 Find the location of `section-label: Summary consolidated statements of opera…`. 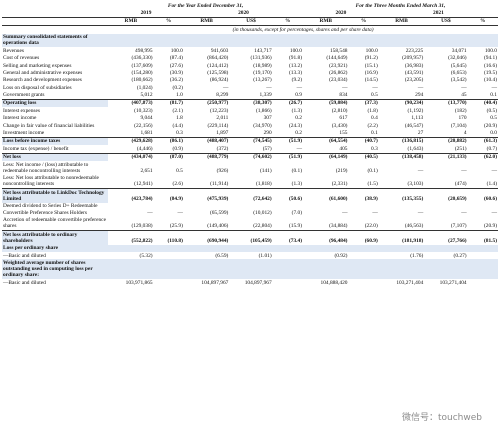

section-label: Summary consolidated statements of opera… is located at coordinates (250, 40).